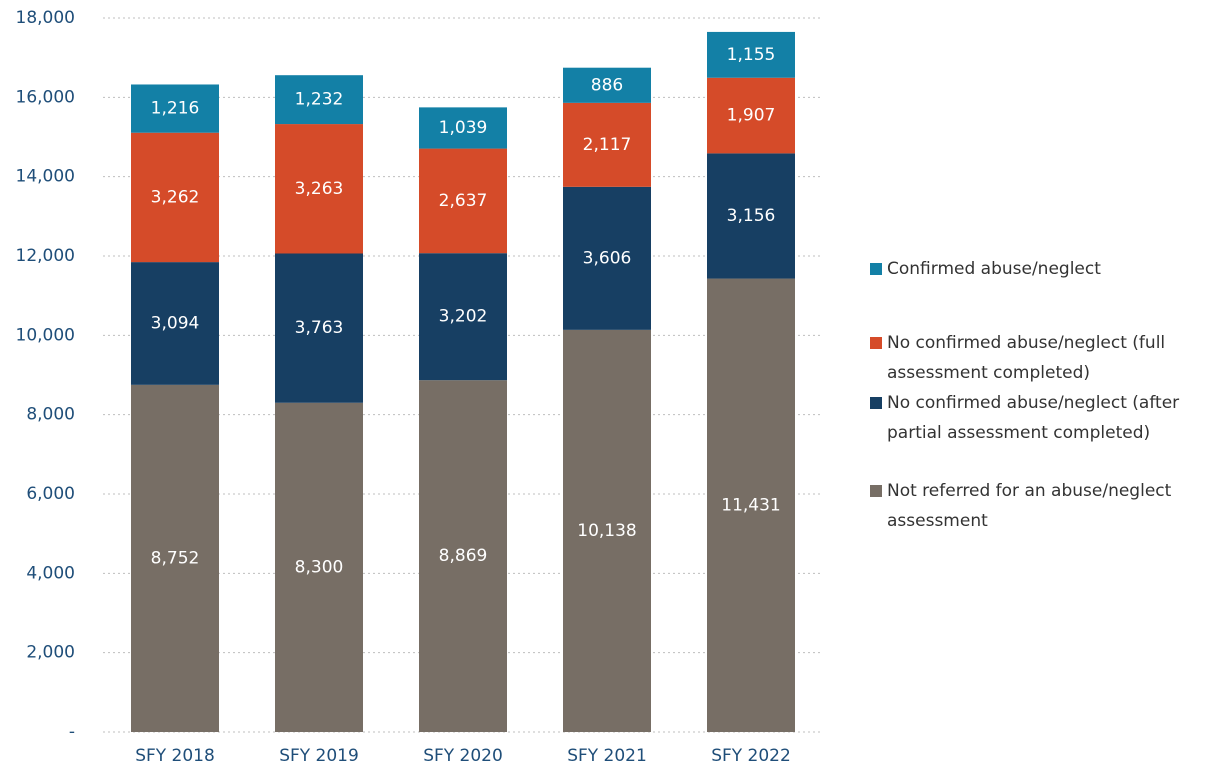 This screenshot has width=1230, height=774. What do you see at coordinates (72, 732) in the screenshot?
I see `y-tick-label: -` at bounding box center [72, 732].